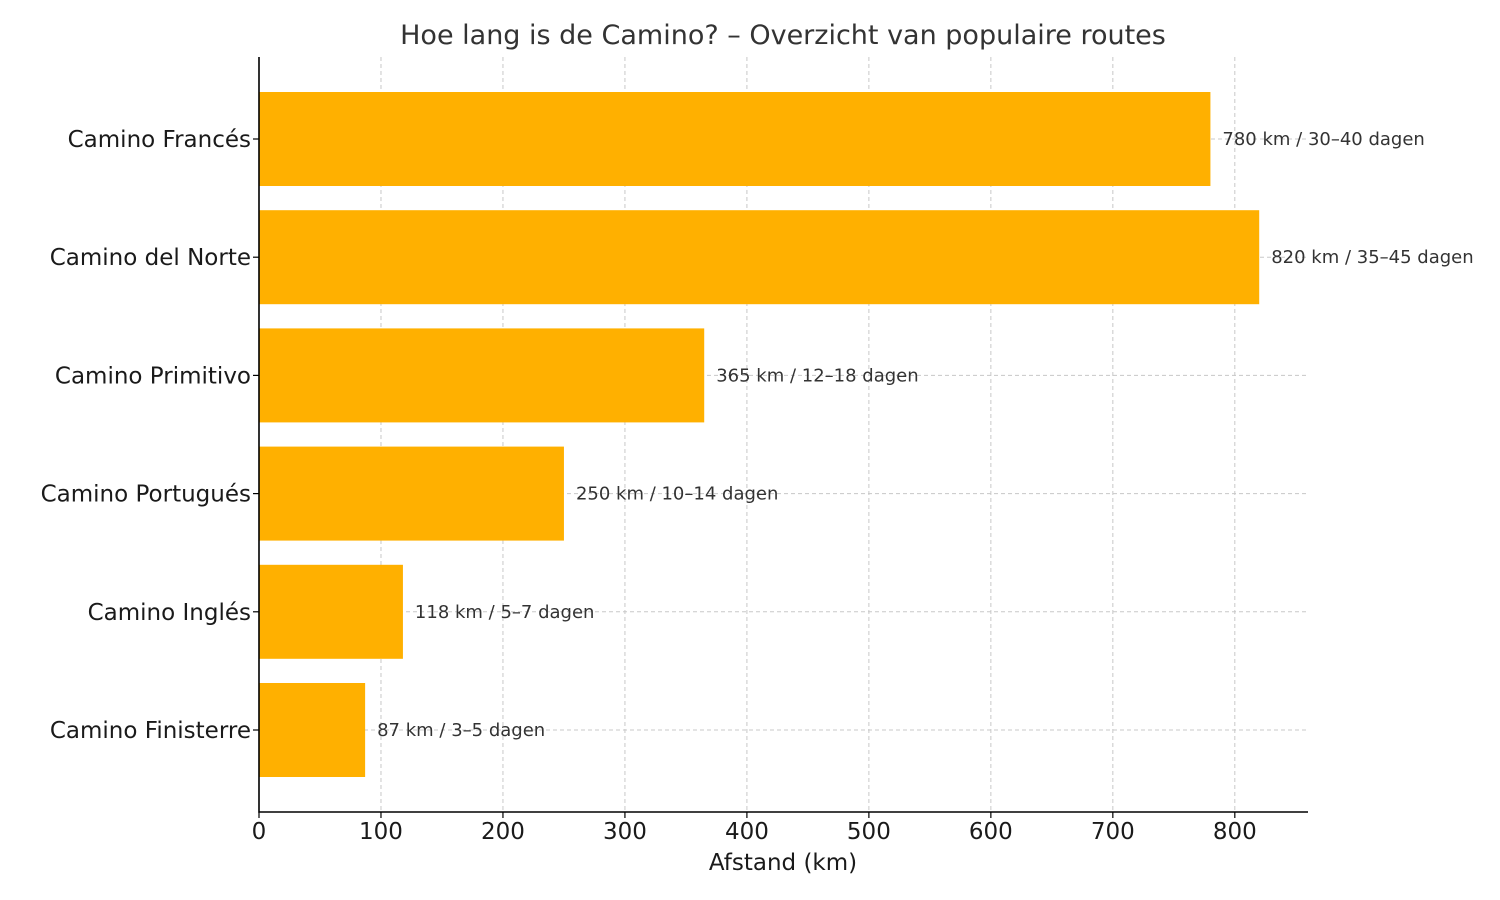 Image resolution: width=1500 pixels, height=900 pixels. Describe the element at coordinates (747, 832) in the screenshot. I see `x-tick-label: 400` at that location.